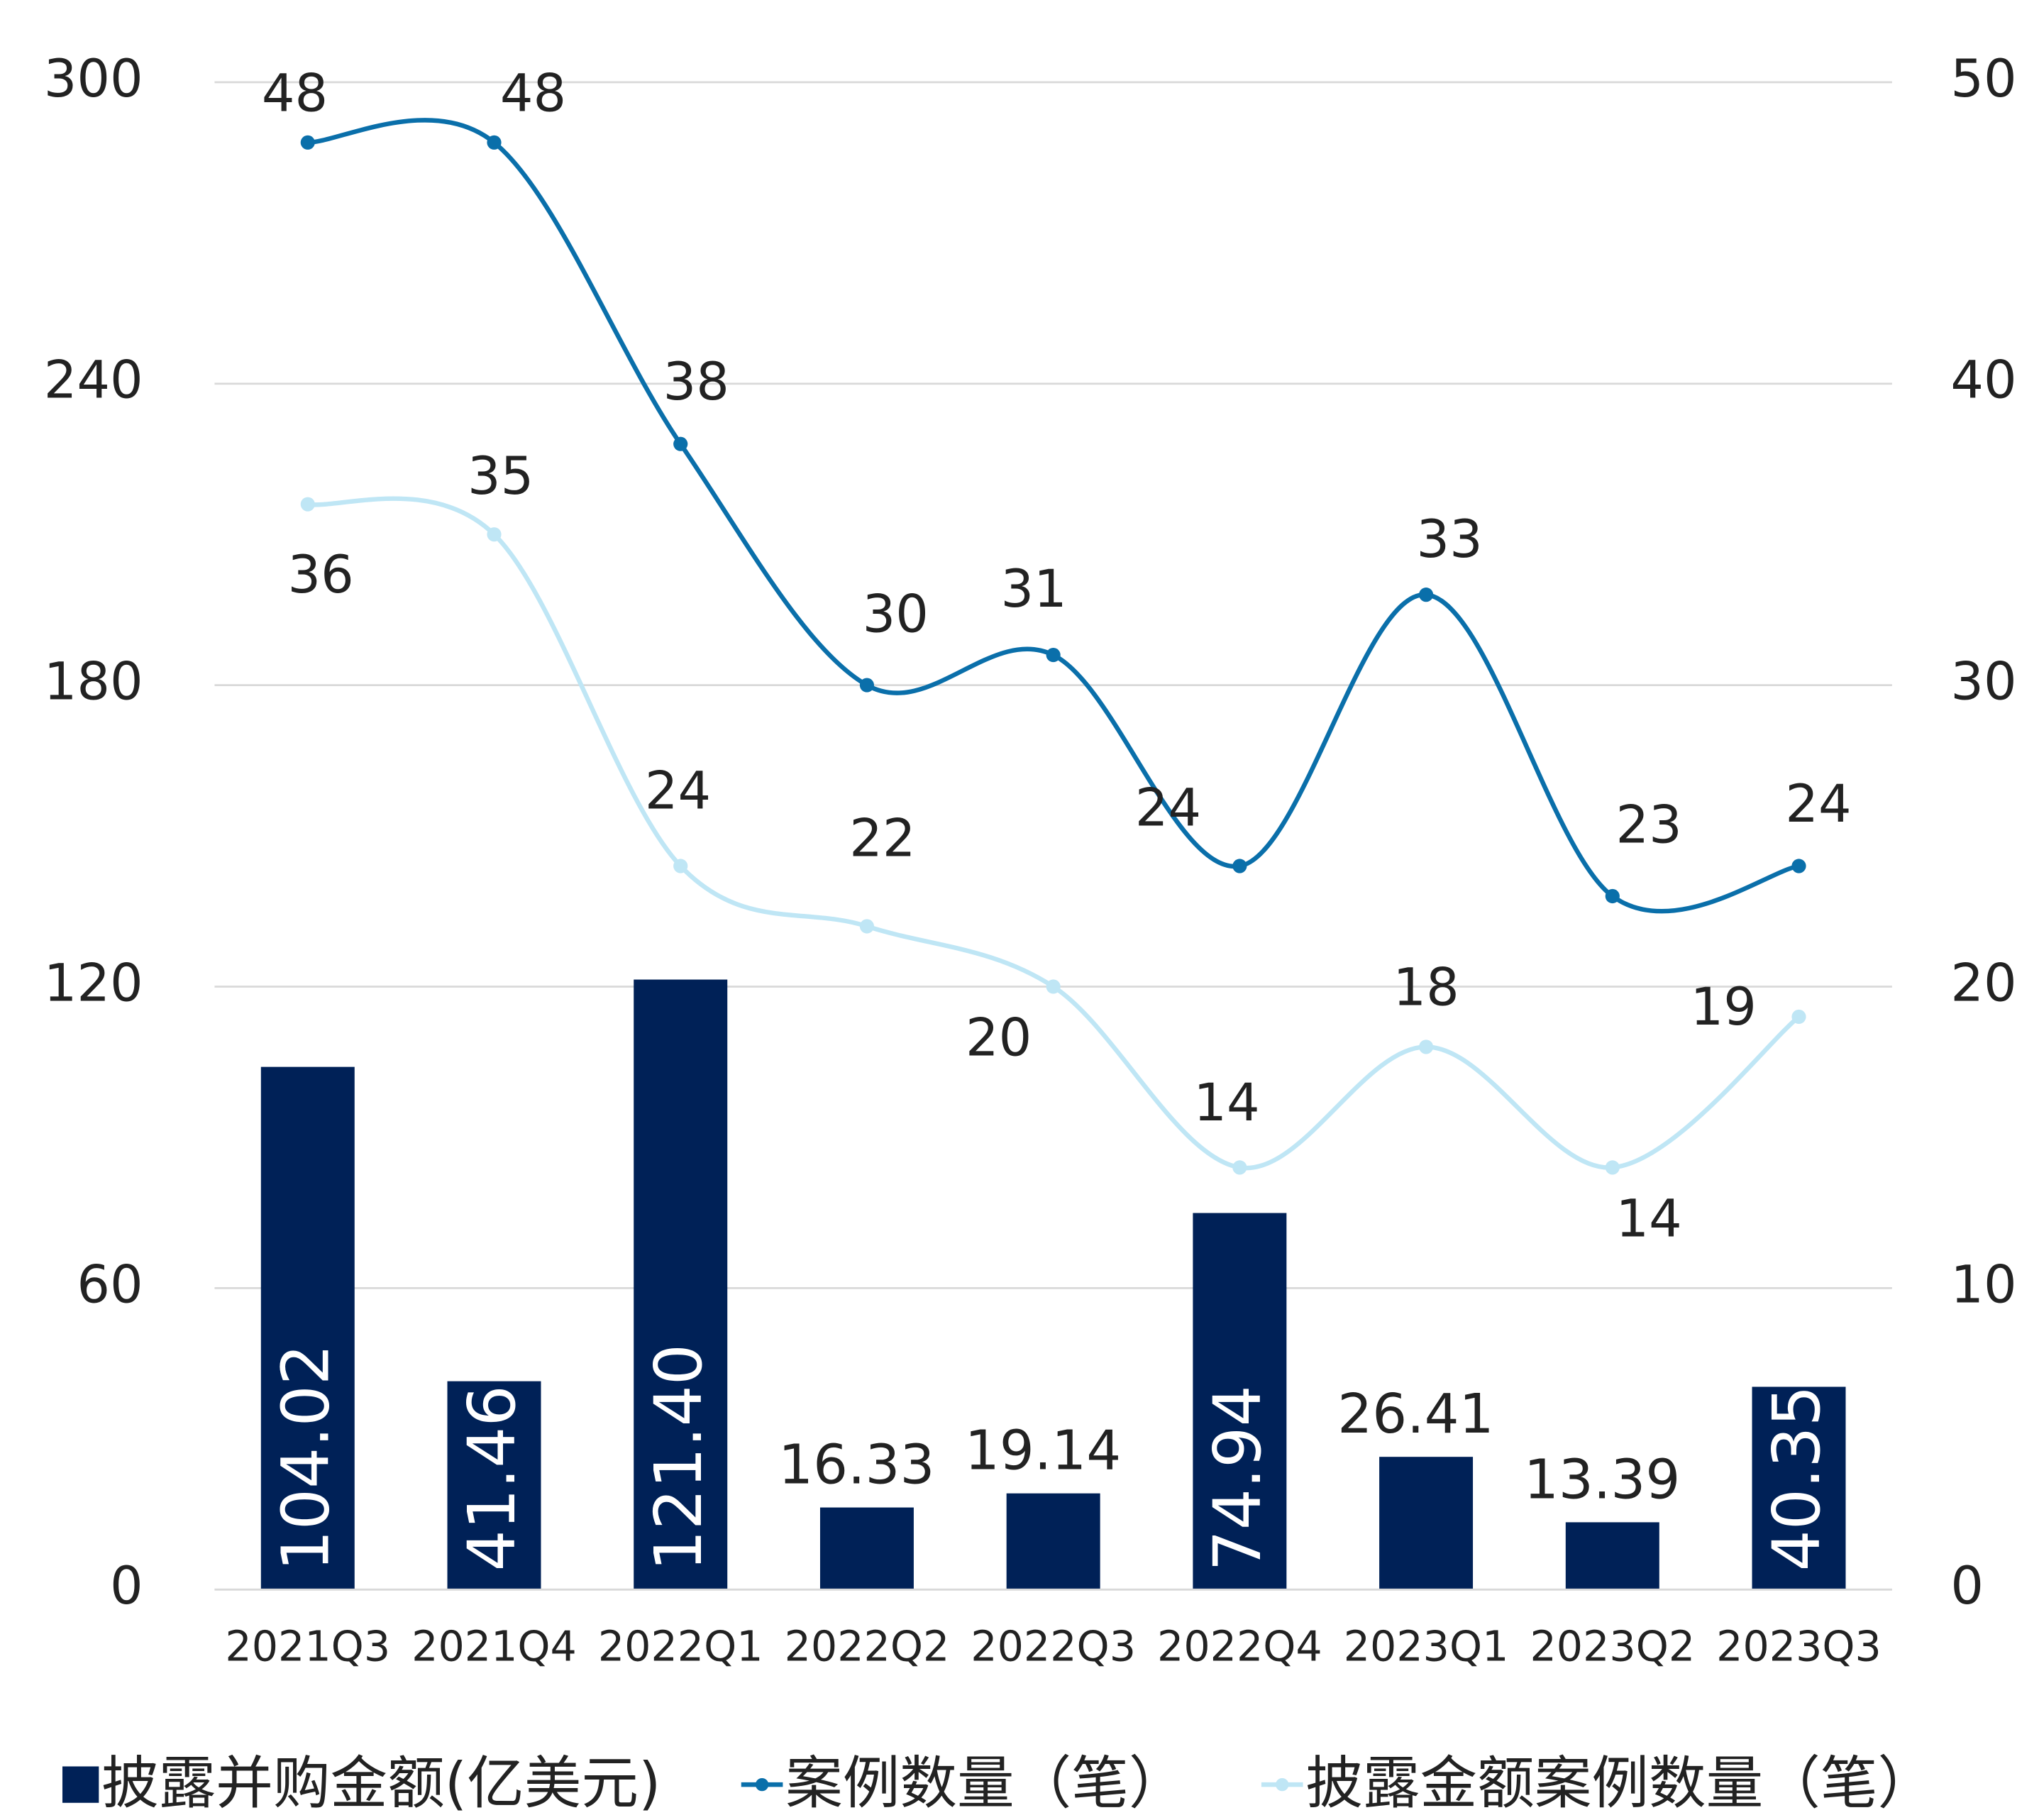 This screenshot has width=2039, height=1820. Describe the element at coordinates (1620, 1783) in the screenshot. I see `legend-label: 披露金额案例数量（笔）` at that location.